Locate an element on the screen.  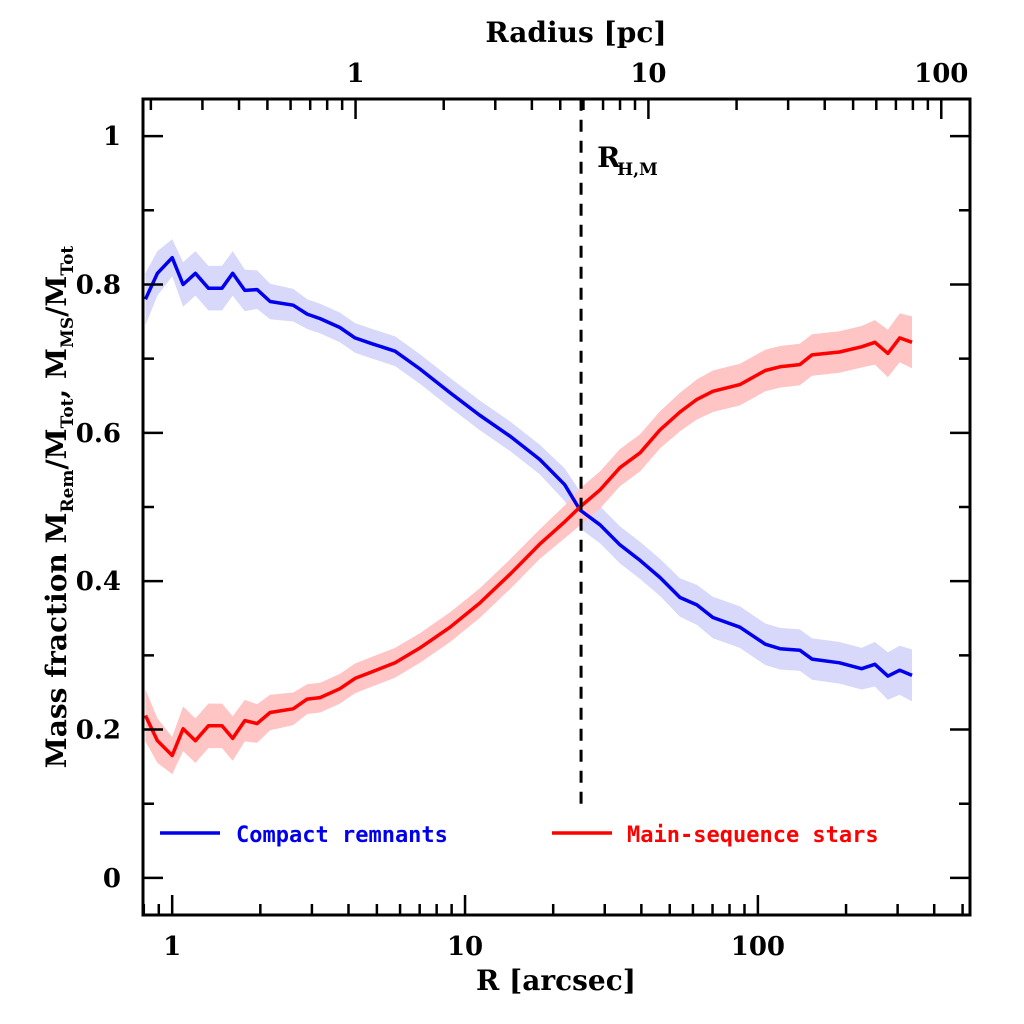
x-axis-title: R [arcsec] is located at coordinates (556, 980).